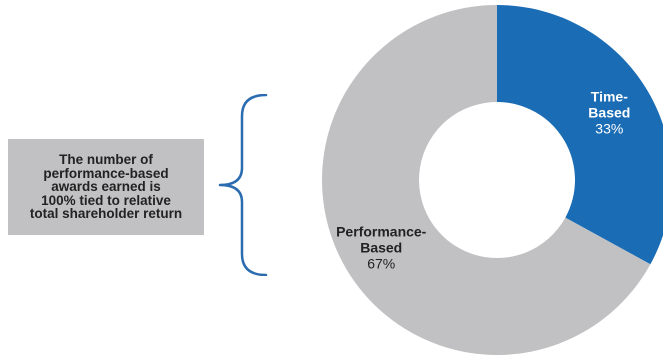 This screenshot has height=360, width=663. What do you see at coordinates (243, 185) in the screenshot?
I see `curly-brace-icon` at bounding box center [243, 185].